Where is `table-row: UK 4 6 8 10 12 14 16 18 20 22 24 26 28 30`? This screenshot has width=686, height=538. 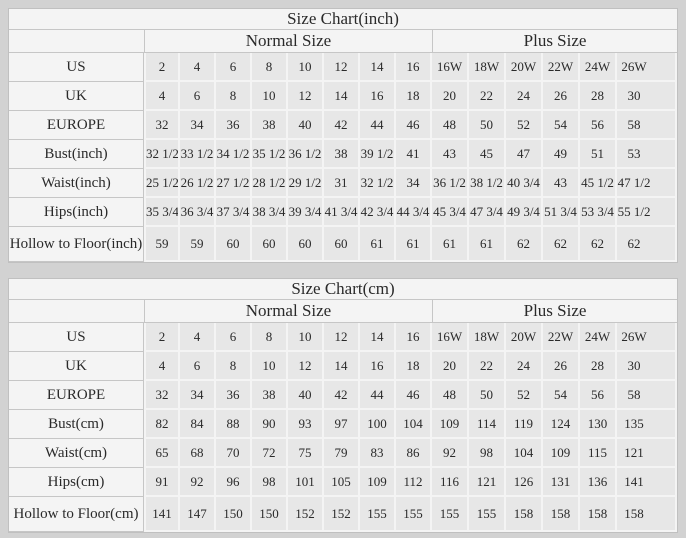 table-row: UK 4 6 8 10 12 14 16 18 20 22 24 26 28 30 is located at coordinates (343, 366).